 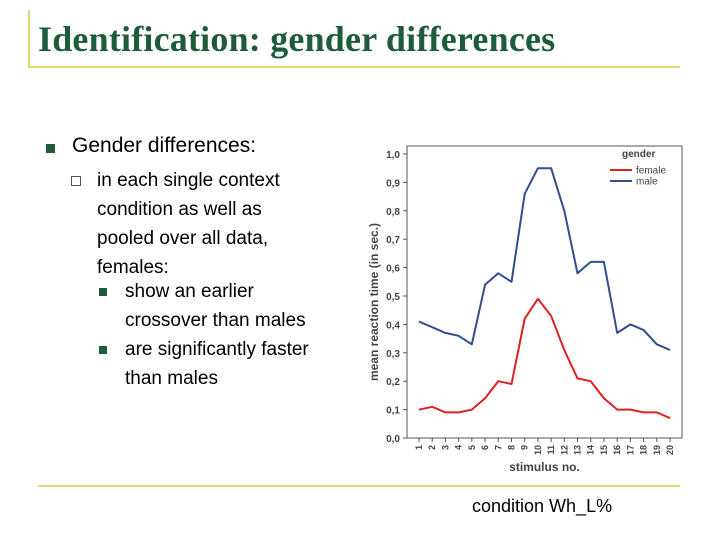 What do you see at coordinates (393, 325) in the screenshot?
I see `y-tick-label: 0,4` at bounding box center [393, 325].